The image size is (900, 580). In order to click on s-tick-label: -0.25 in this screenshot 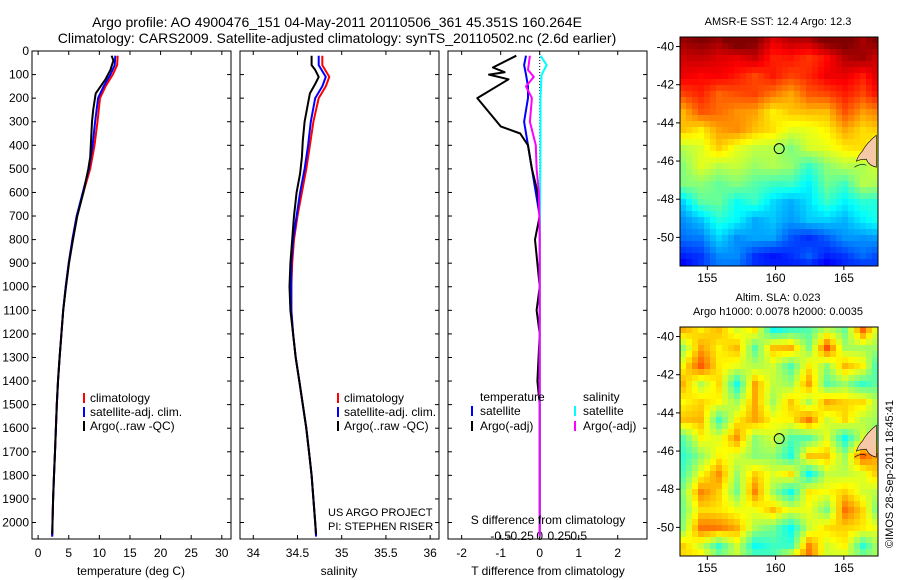, I will do `click(521, 536)`.